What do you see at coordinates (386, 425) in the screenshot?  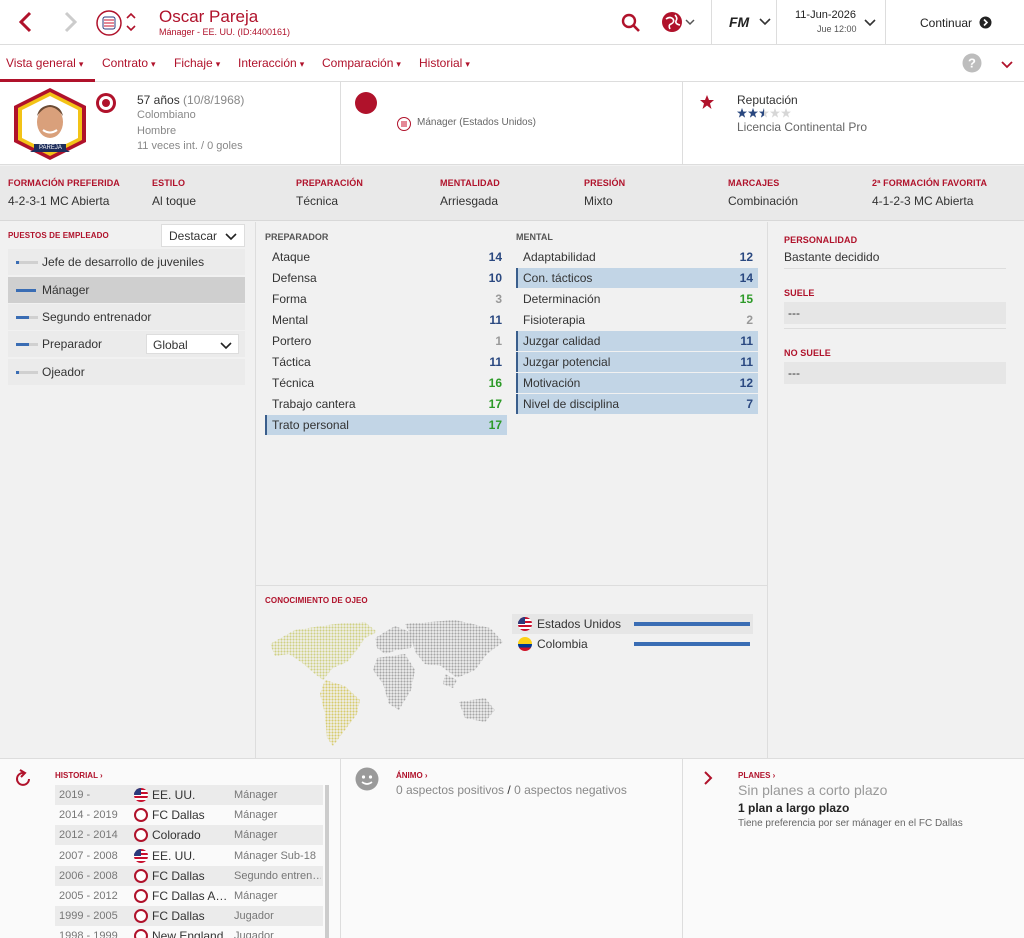 I see `attribute-row: Trato personal 17` at bounding box center [386, 425].